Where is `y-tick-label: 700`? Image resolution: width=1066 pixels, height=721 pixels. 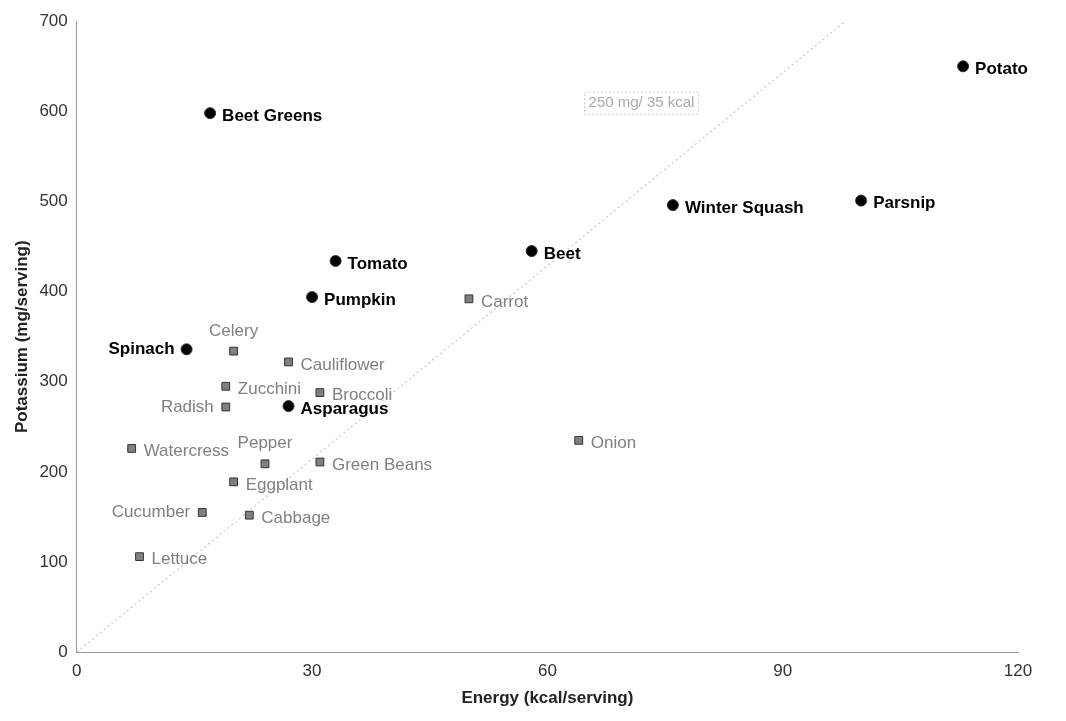 y-tick-label: 700 is located at coordinates (53, 20).